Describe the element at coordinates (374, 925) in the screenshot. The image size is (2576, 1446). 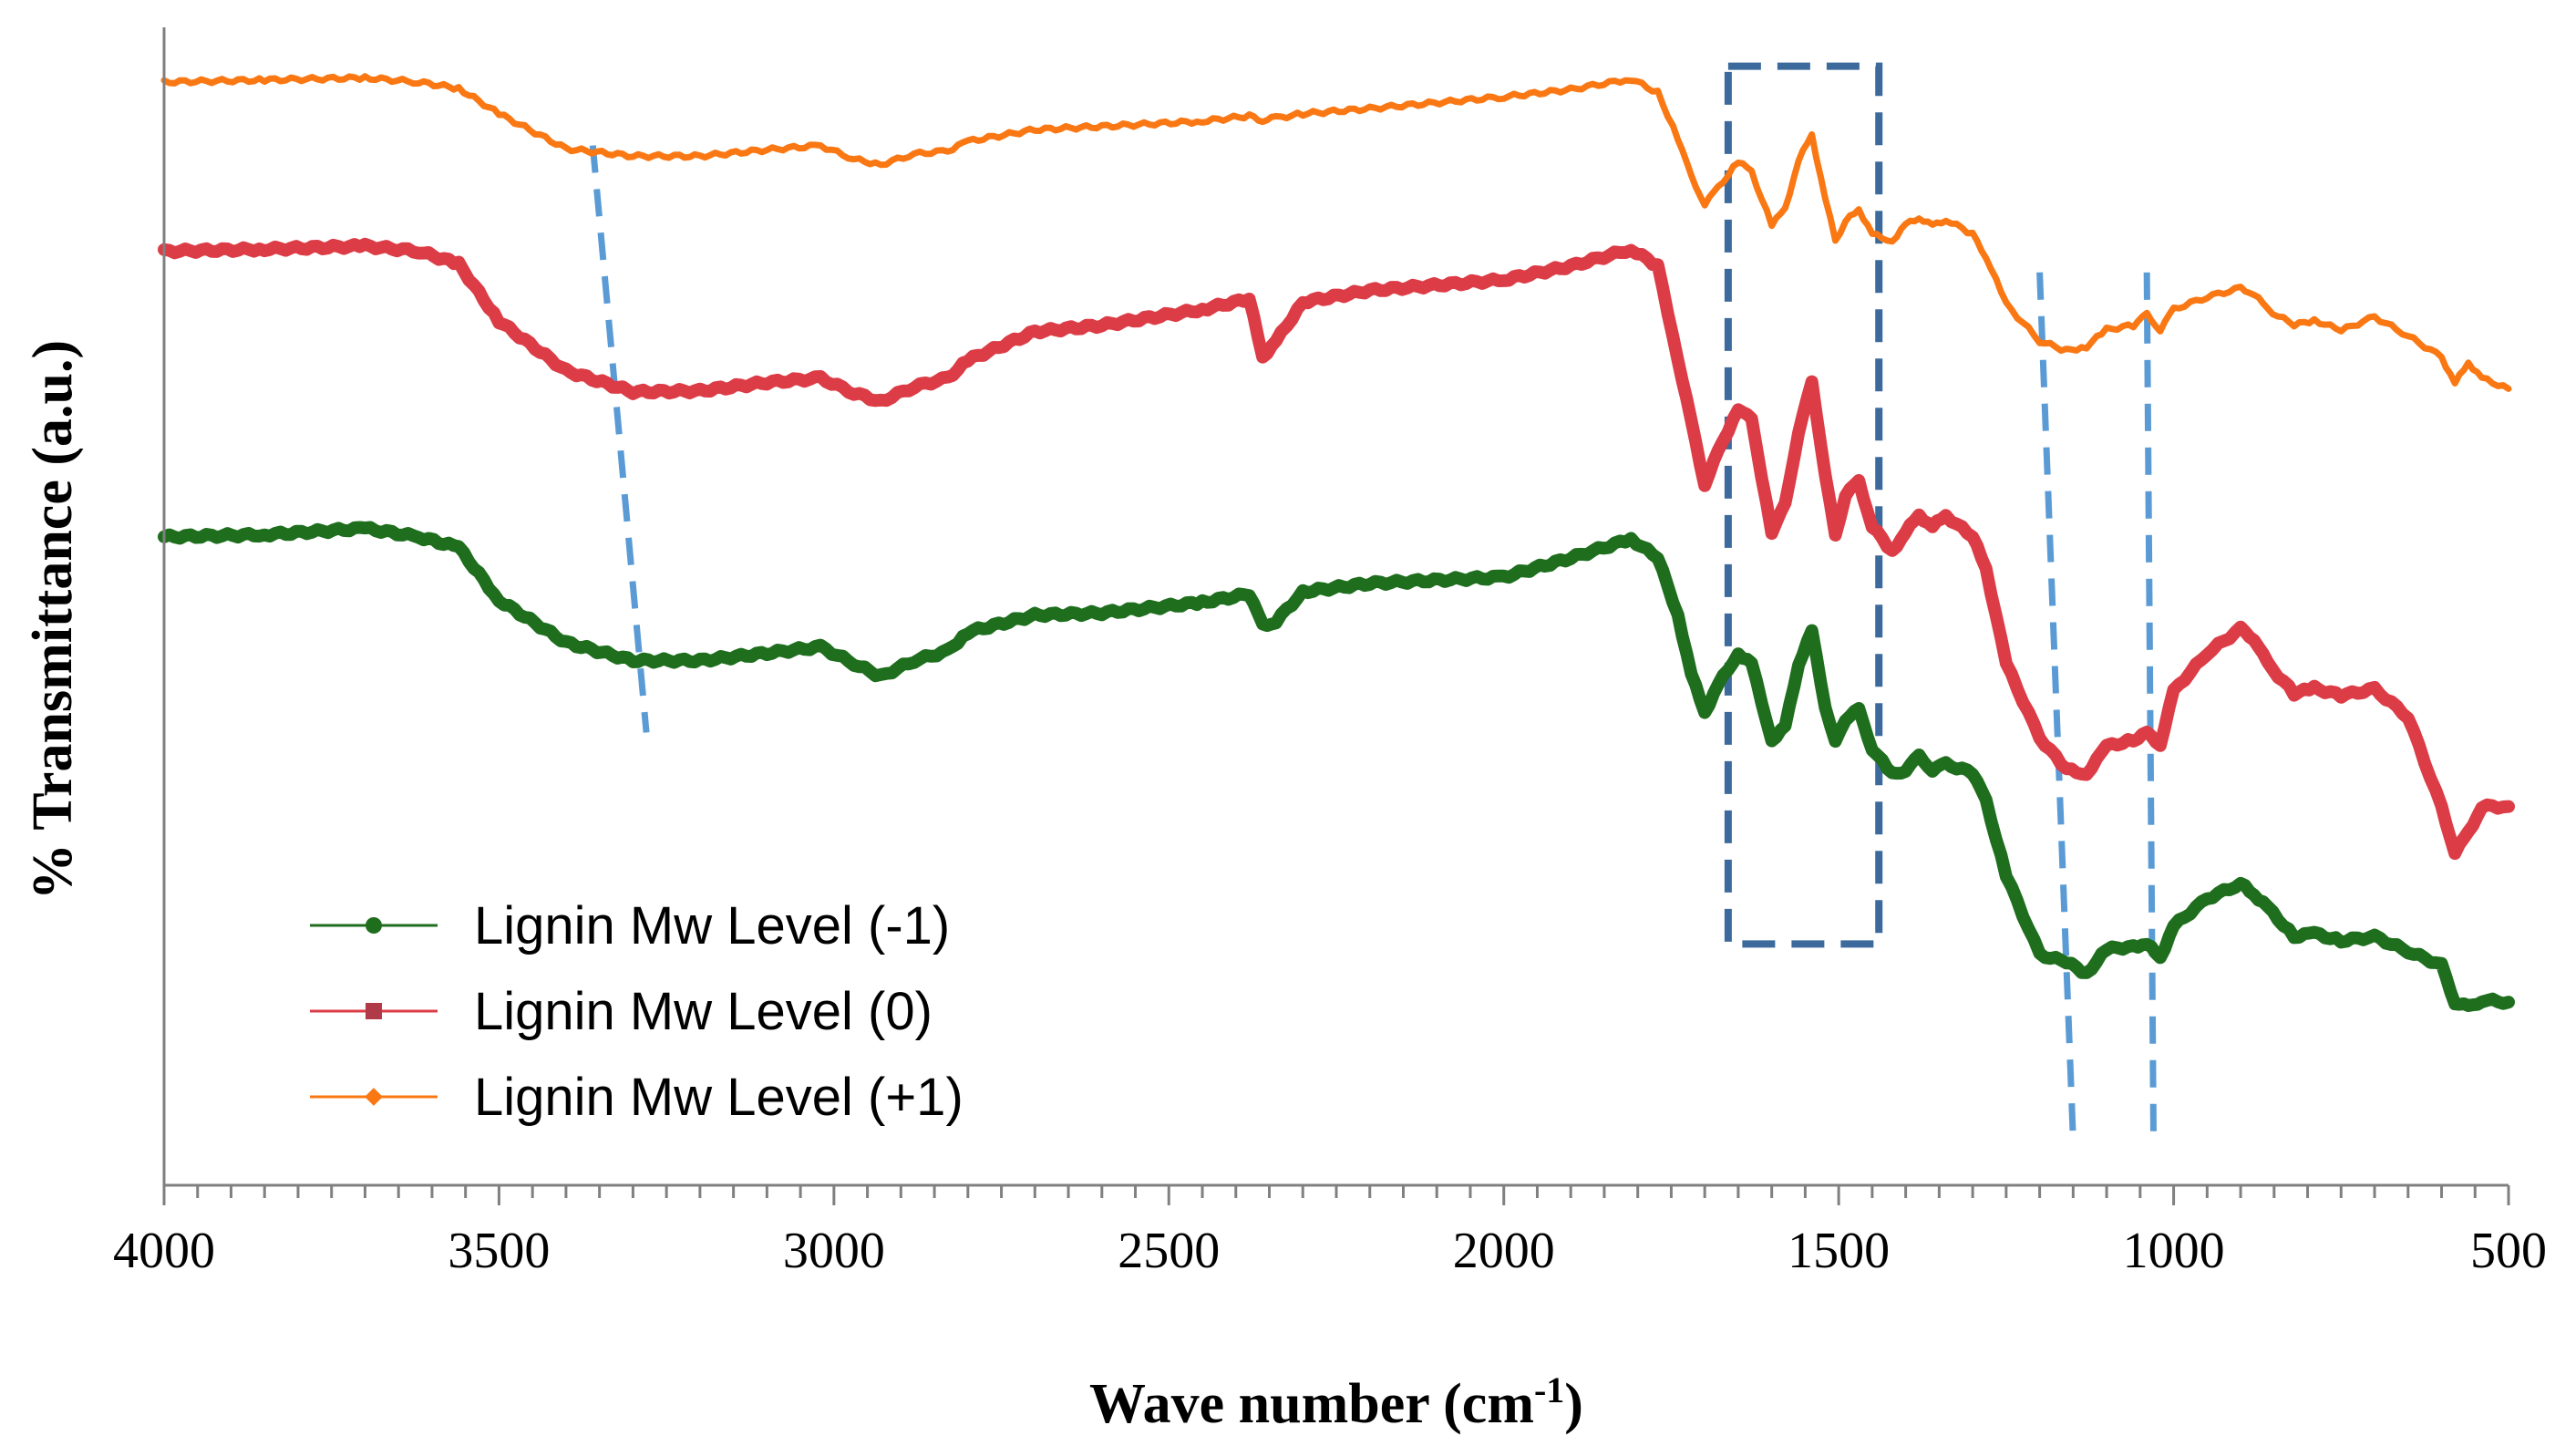
I see `legend-marker-circle` at that location.